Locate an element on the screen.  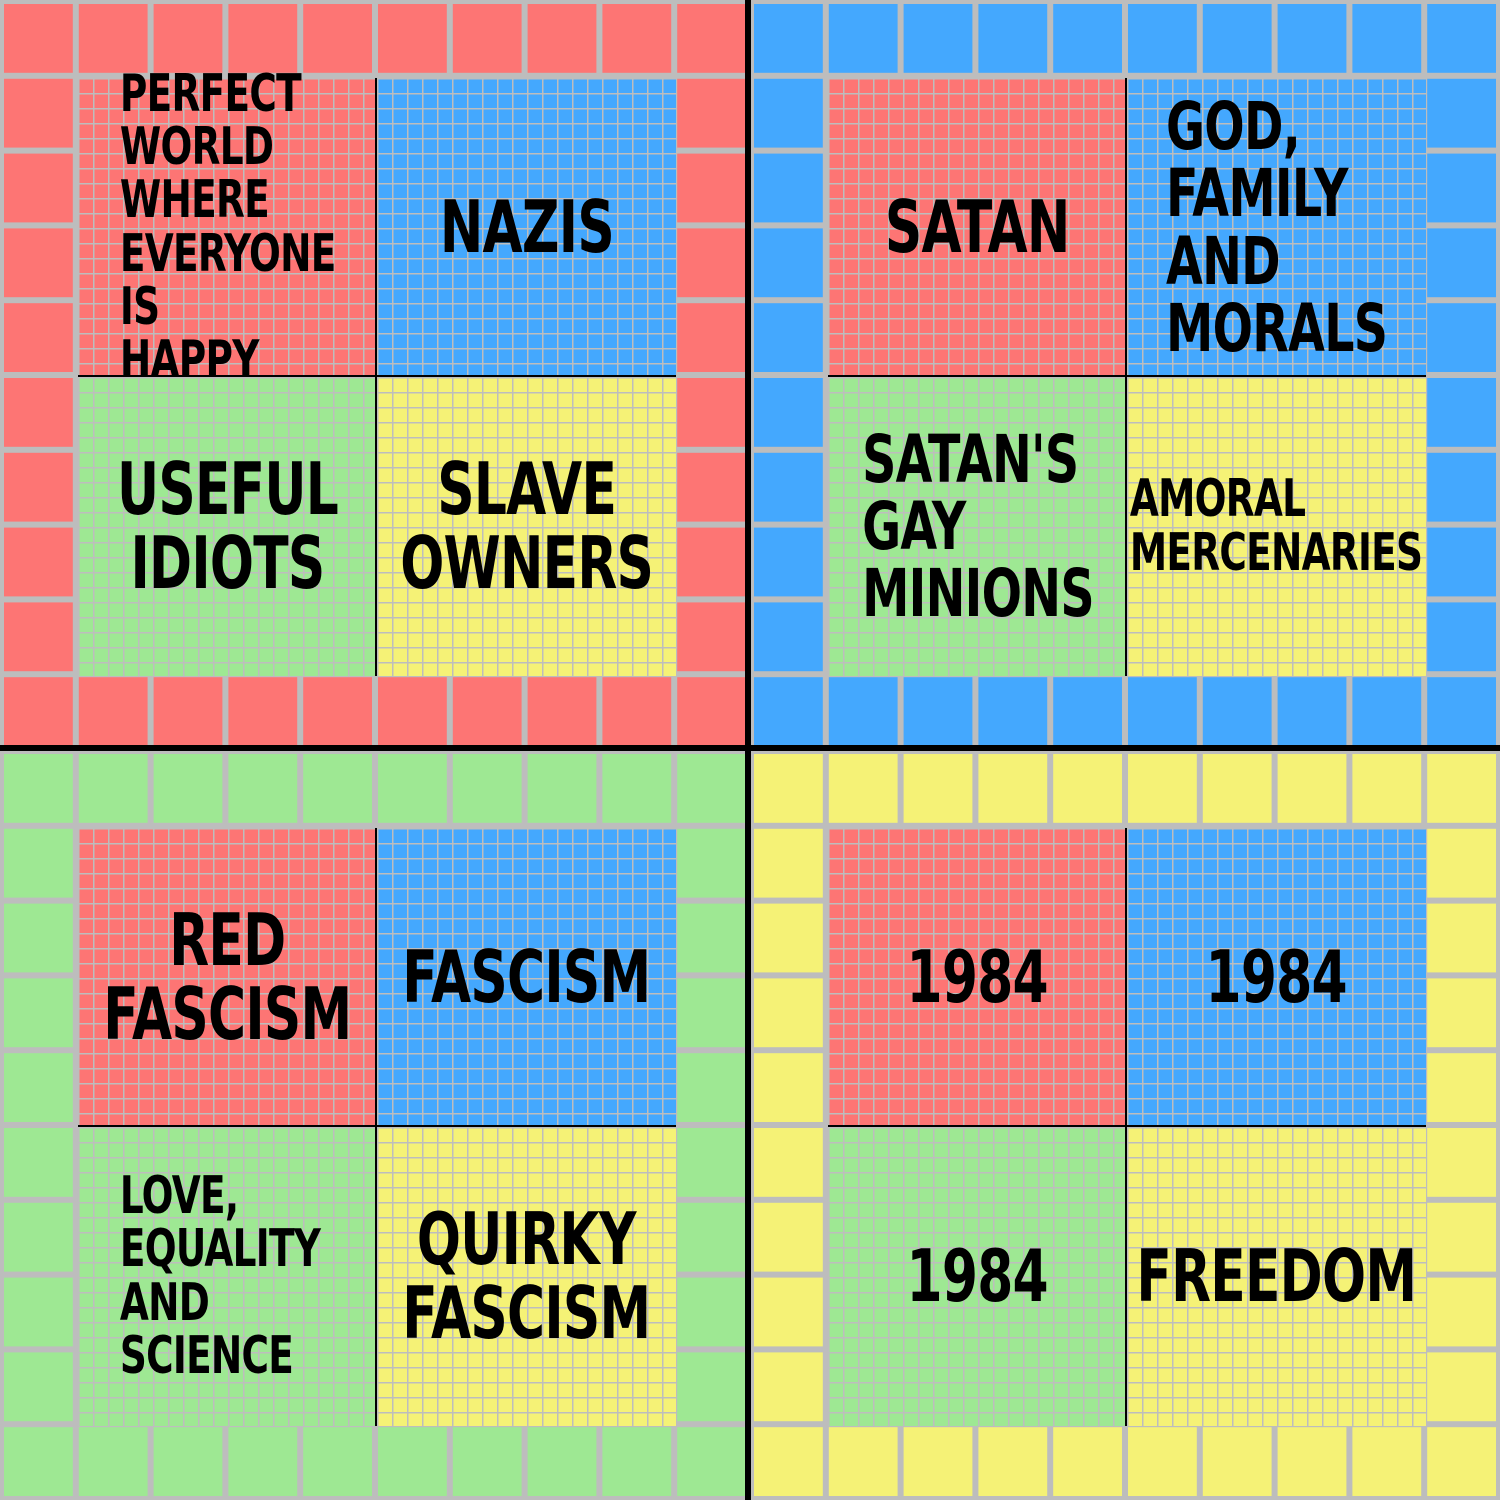
cell-bottom-left: LOVE, EQUALITY AND SCIENCE is located at coordinates (227, 1276).